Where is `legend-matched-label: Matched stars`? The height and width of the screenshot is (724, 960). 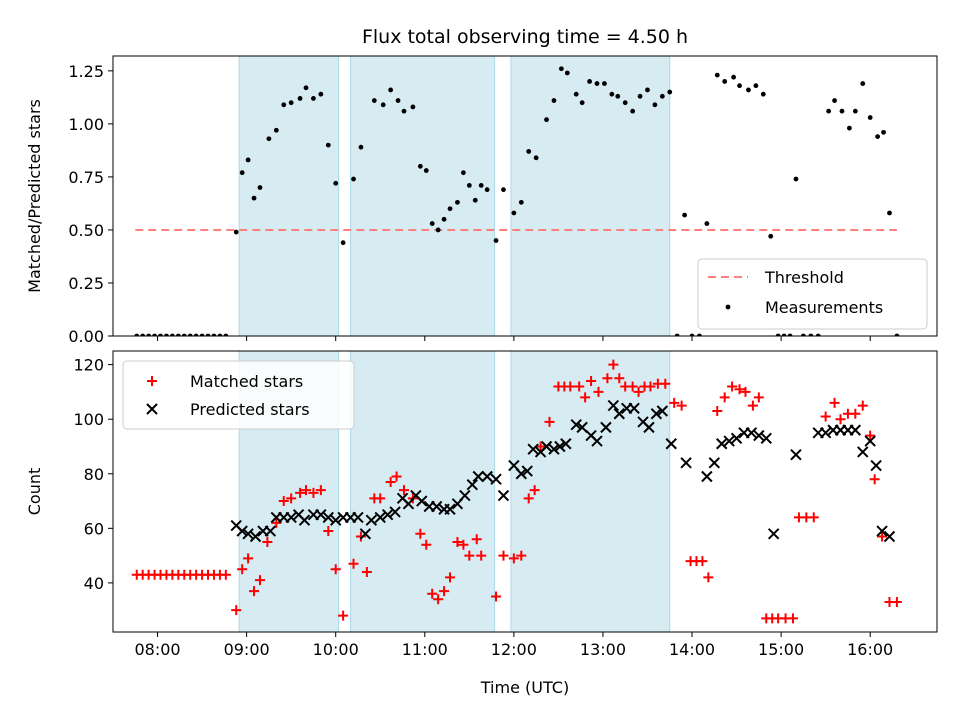 legend-matched-label: Matched stars is located at coordinates (246, 381).